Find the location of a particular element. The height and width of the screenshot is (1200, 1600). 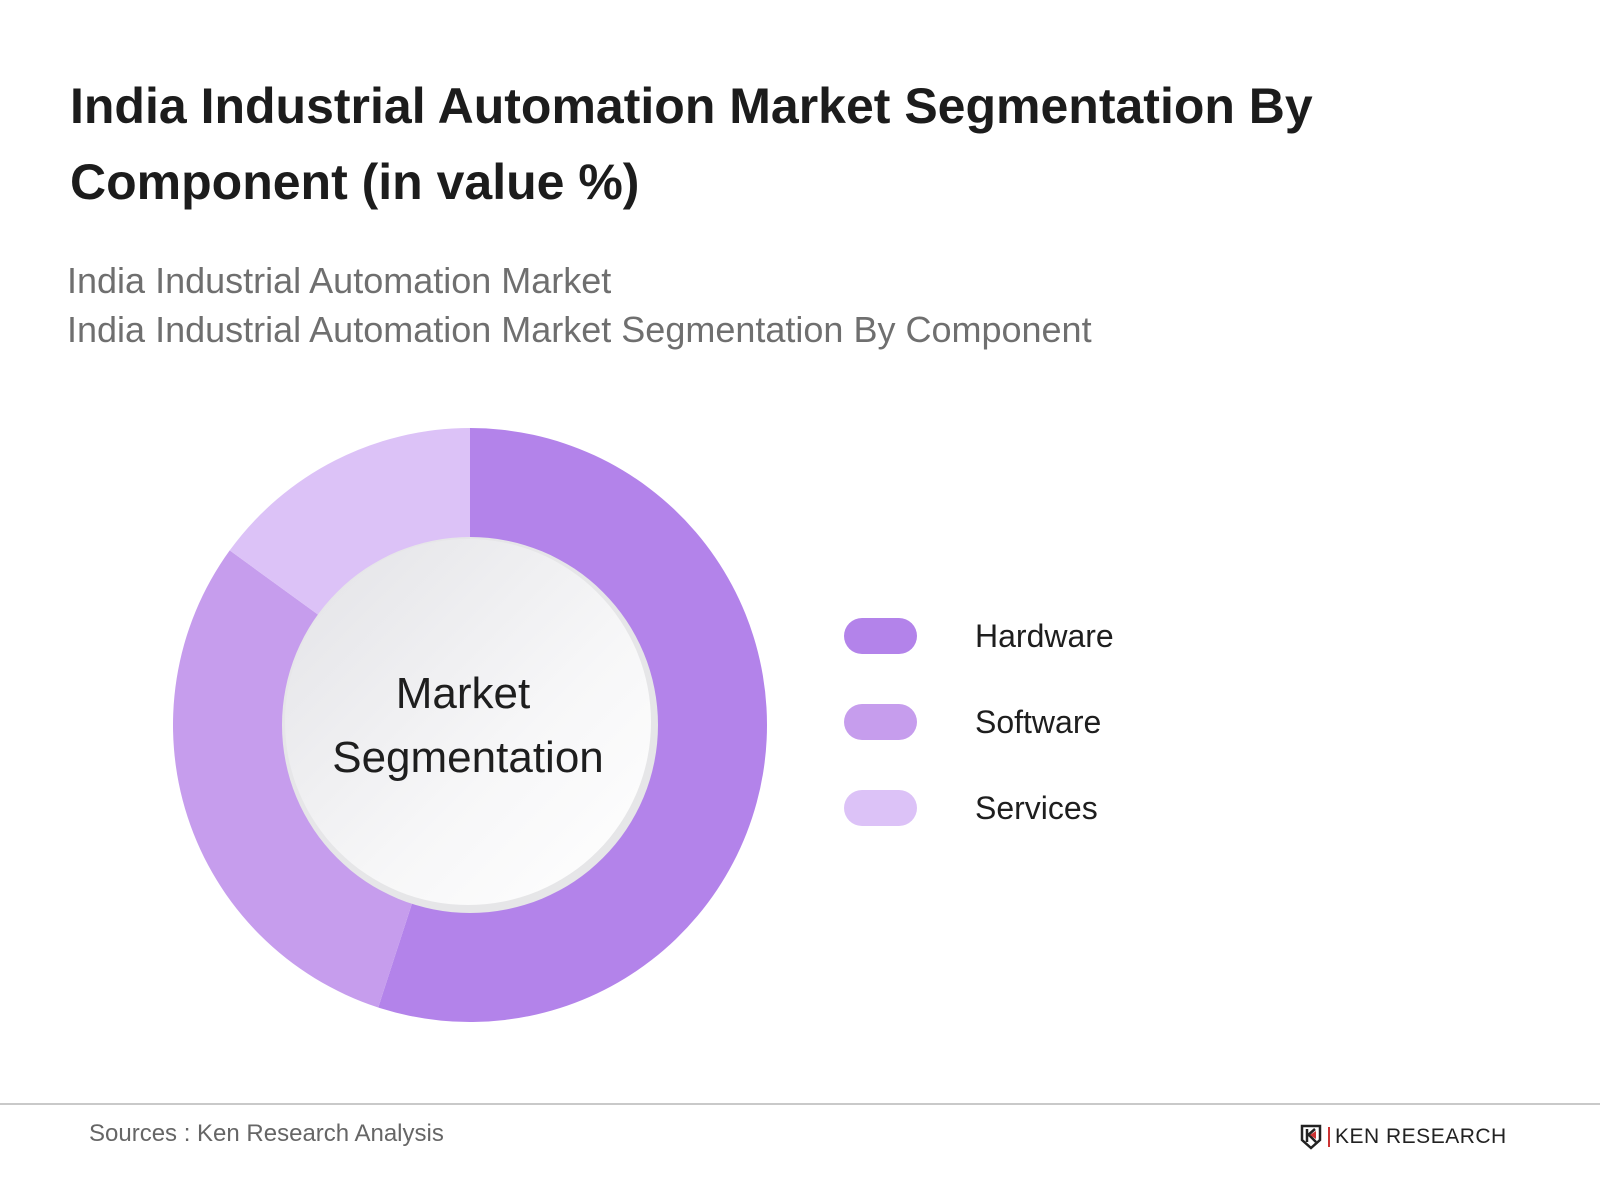

center-label-line-2: Segmentation is located at coordinates (468, 757).